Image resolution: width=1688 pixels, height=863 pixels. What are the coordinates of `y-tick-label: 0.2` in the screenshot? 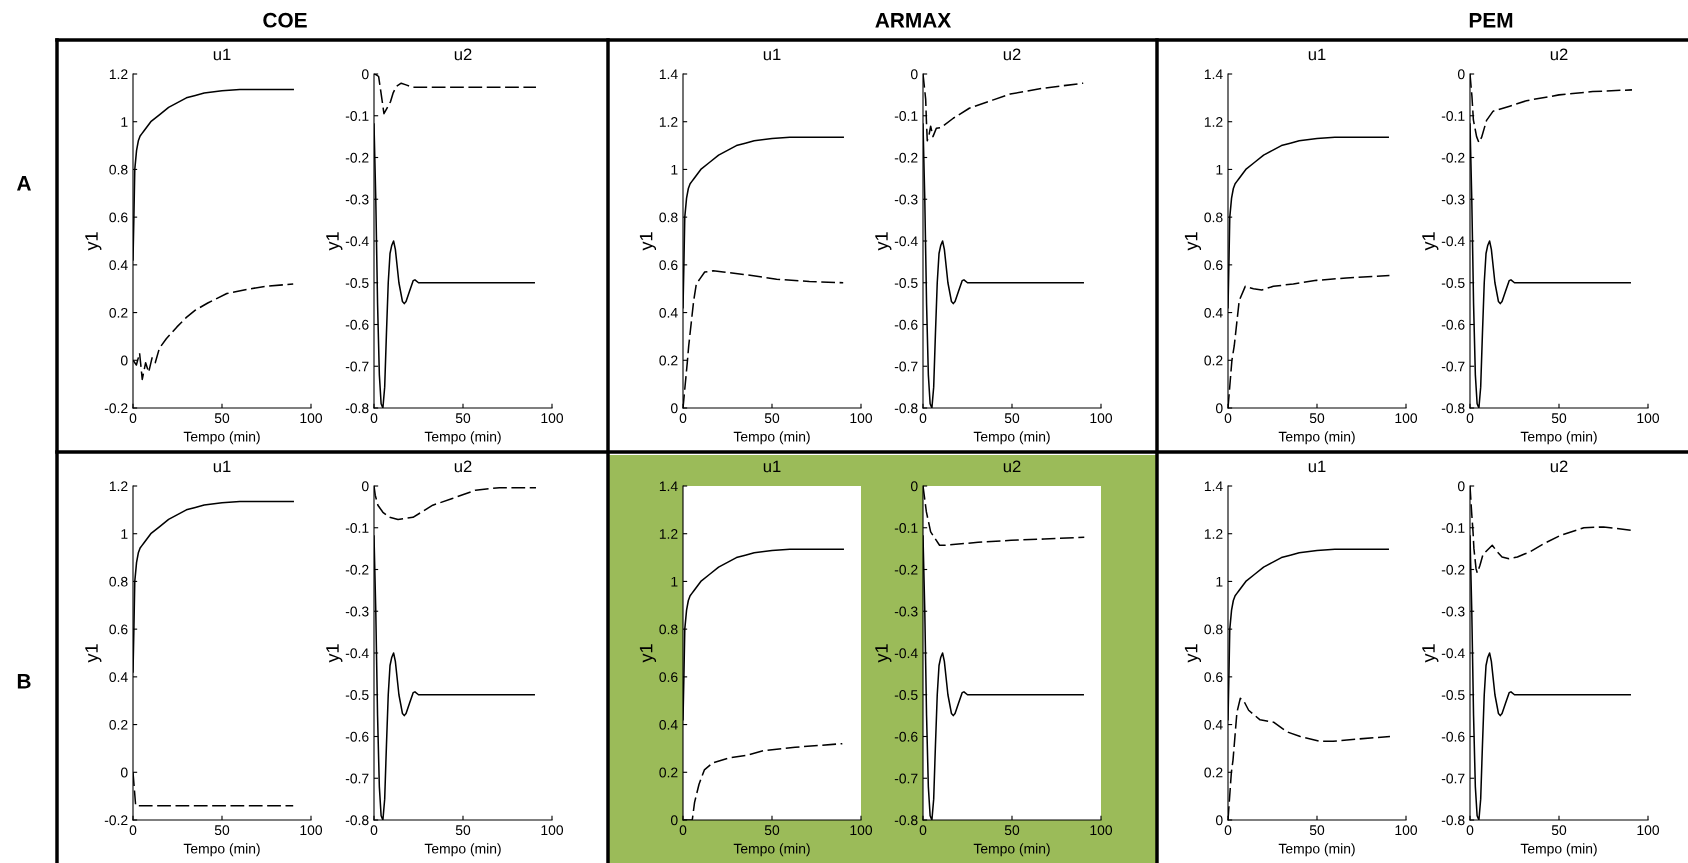 It's located at (1213, 772).